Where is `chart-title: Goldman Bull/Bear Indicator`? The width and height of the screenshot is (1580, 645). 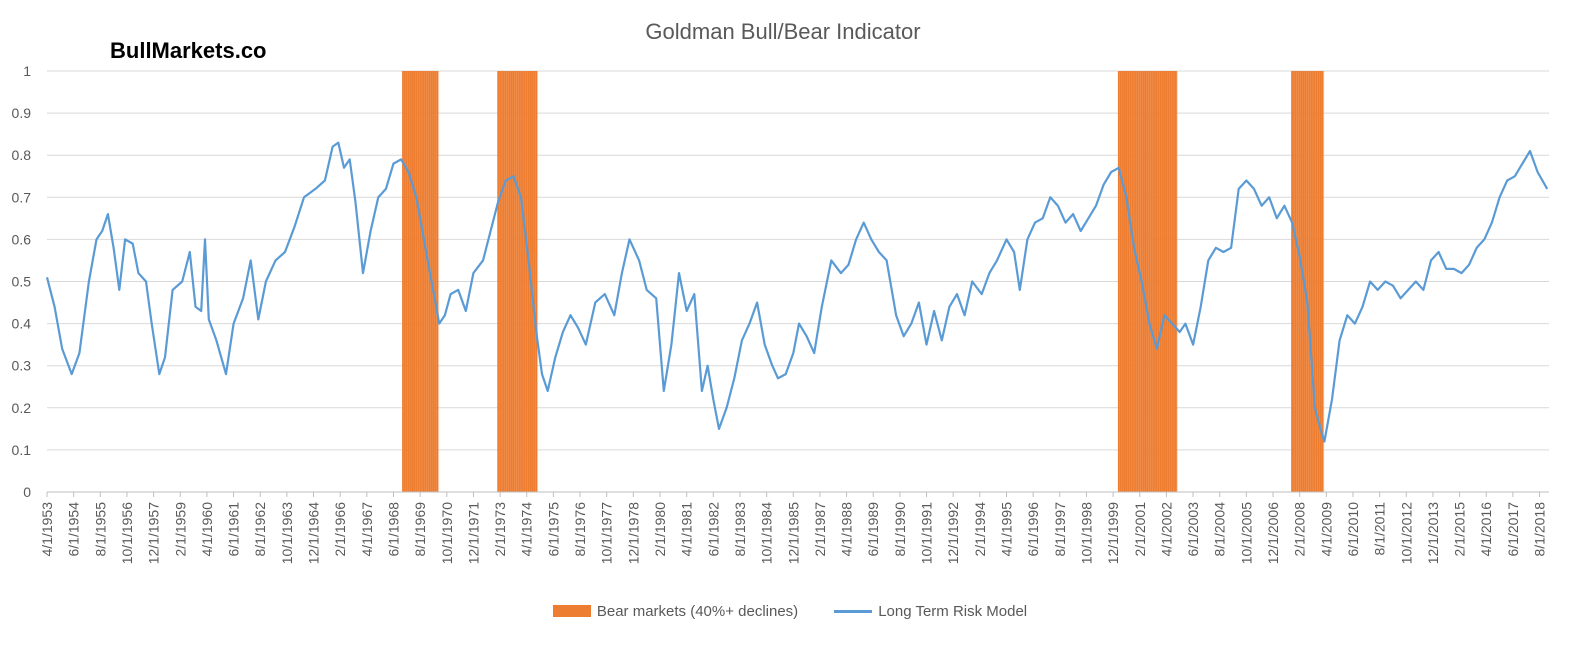 chart-title: Goldman Bull/Bear Indicator is located at coordinates (782, 31).